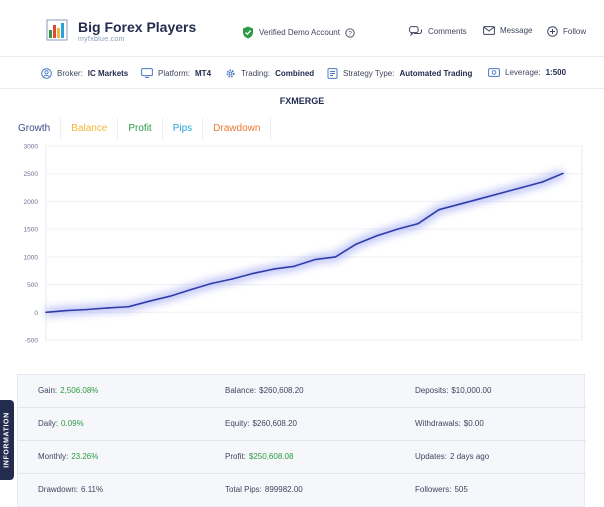  Describe the element at coordinates (57, 30) in the screenshot. I see `bar-chart-logo` at that location.